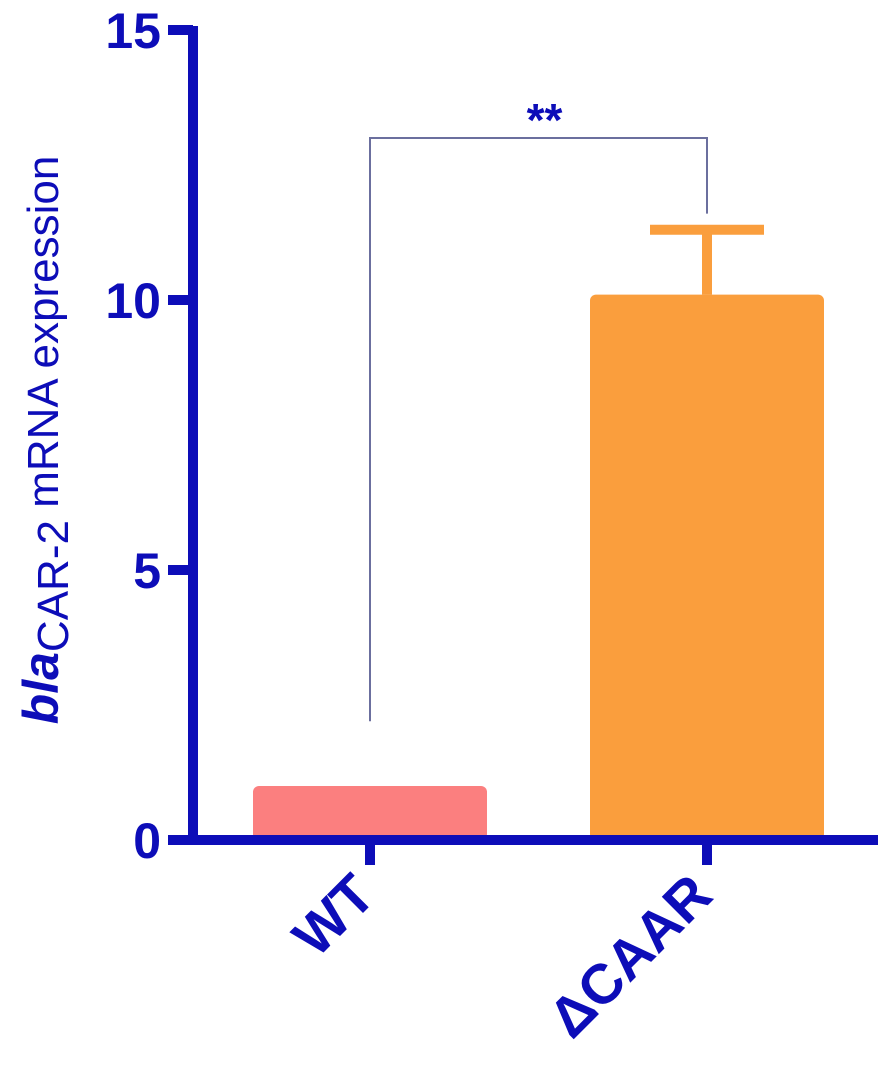  Describe the element at coordinates (629, 955) in the screenshot. I see `x-category-label-2: ΔCAAR` at that location.